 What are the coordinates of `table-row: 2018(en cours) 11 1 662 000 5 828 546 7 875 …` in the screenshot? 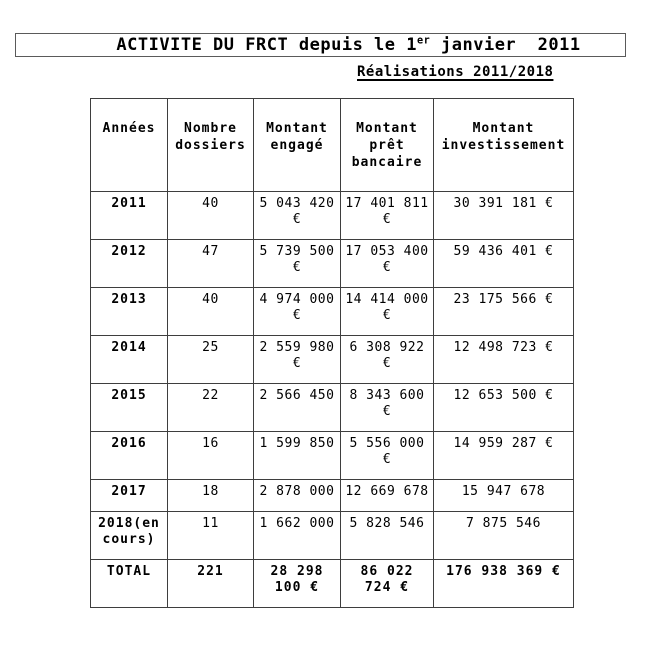 It's located at (332, 535).